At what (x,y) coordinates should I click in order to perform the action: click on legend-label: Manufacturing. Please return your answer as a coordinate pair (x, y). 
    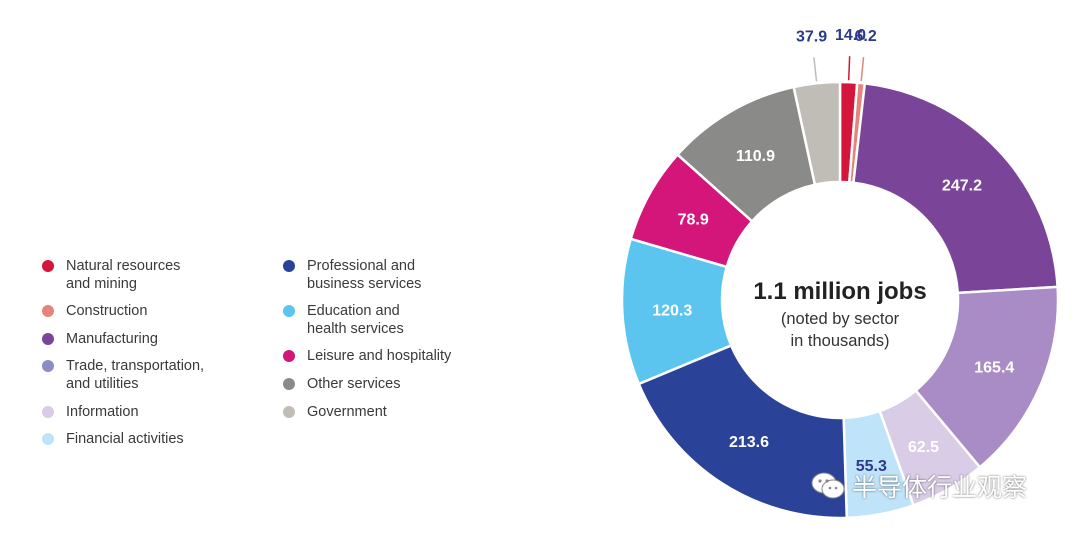
    Looking at the image, I should click on (112, 339).